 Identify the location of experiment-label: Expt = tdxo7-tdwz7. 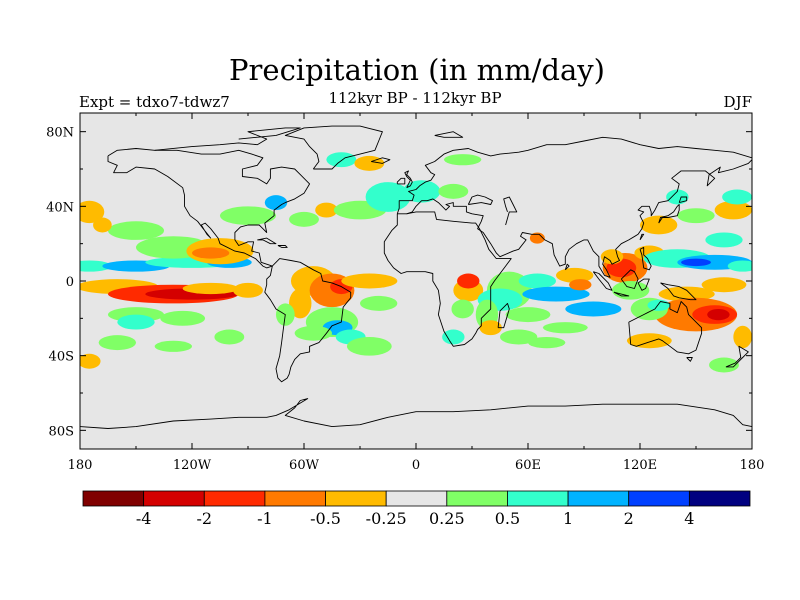
(154, 102).